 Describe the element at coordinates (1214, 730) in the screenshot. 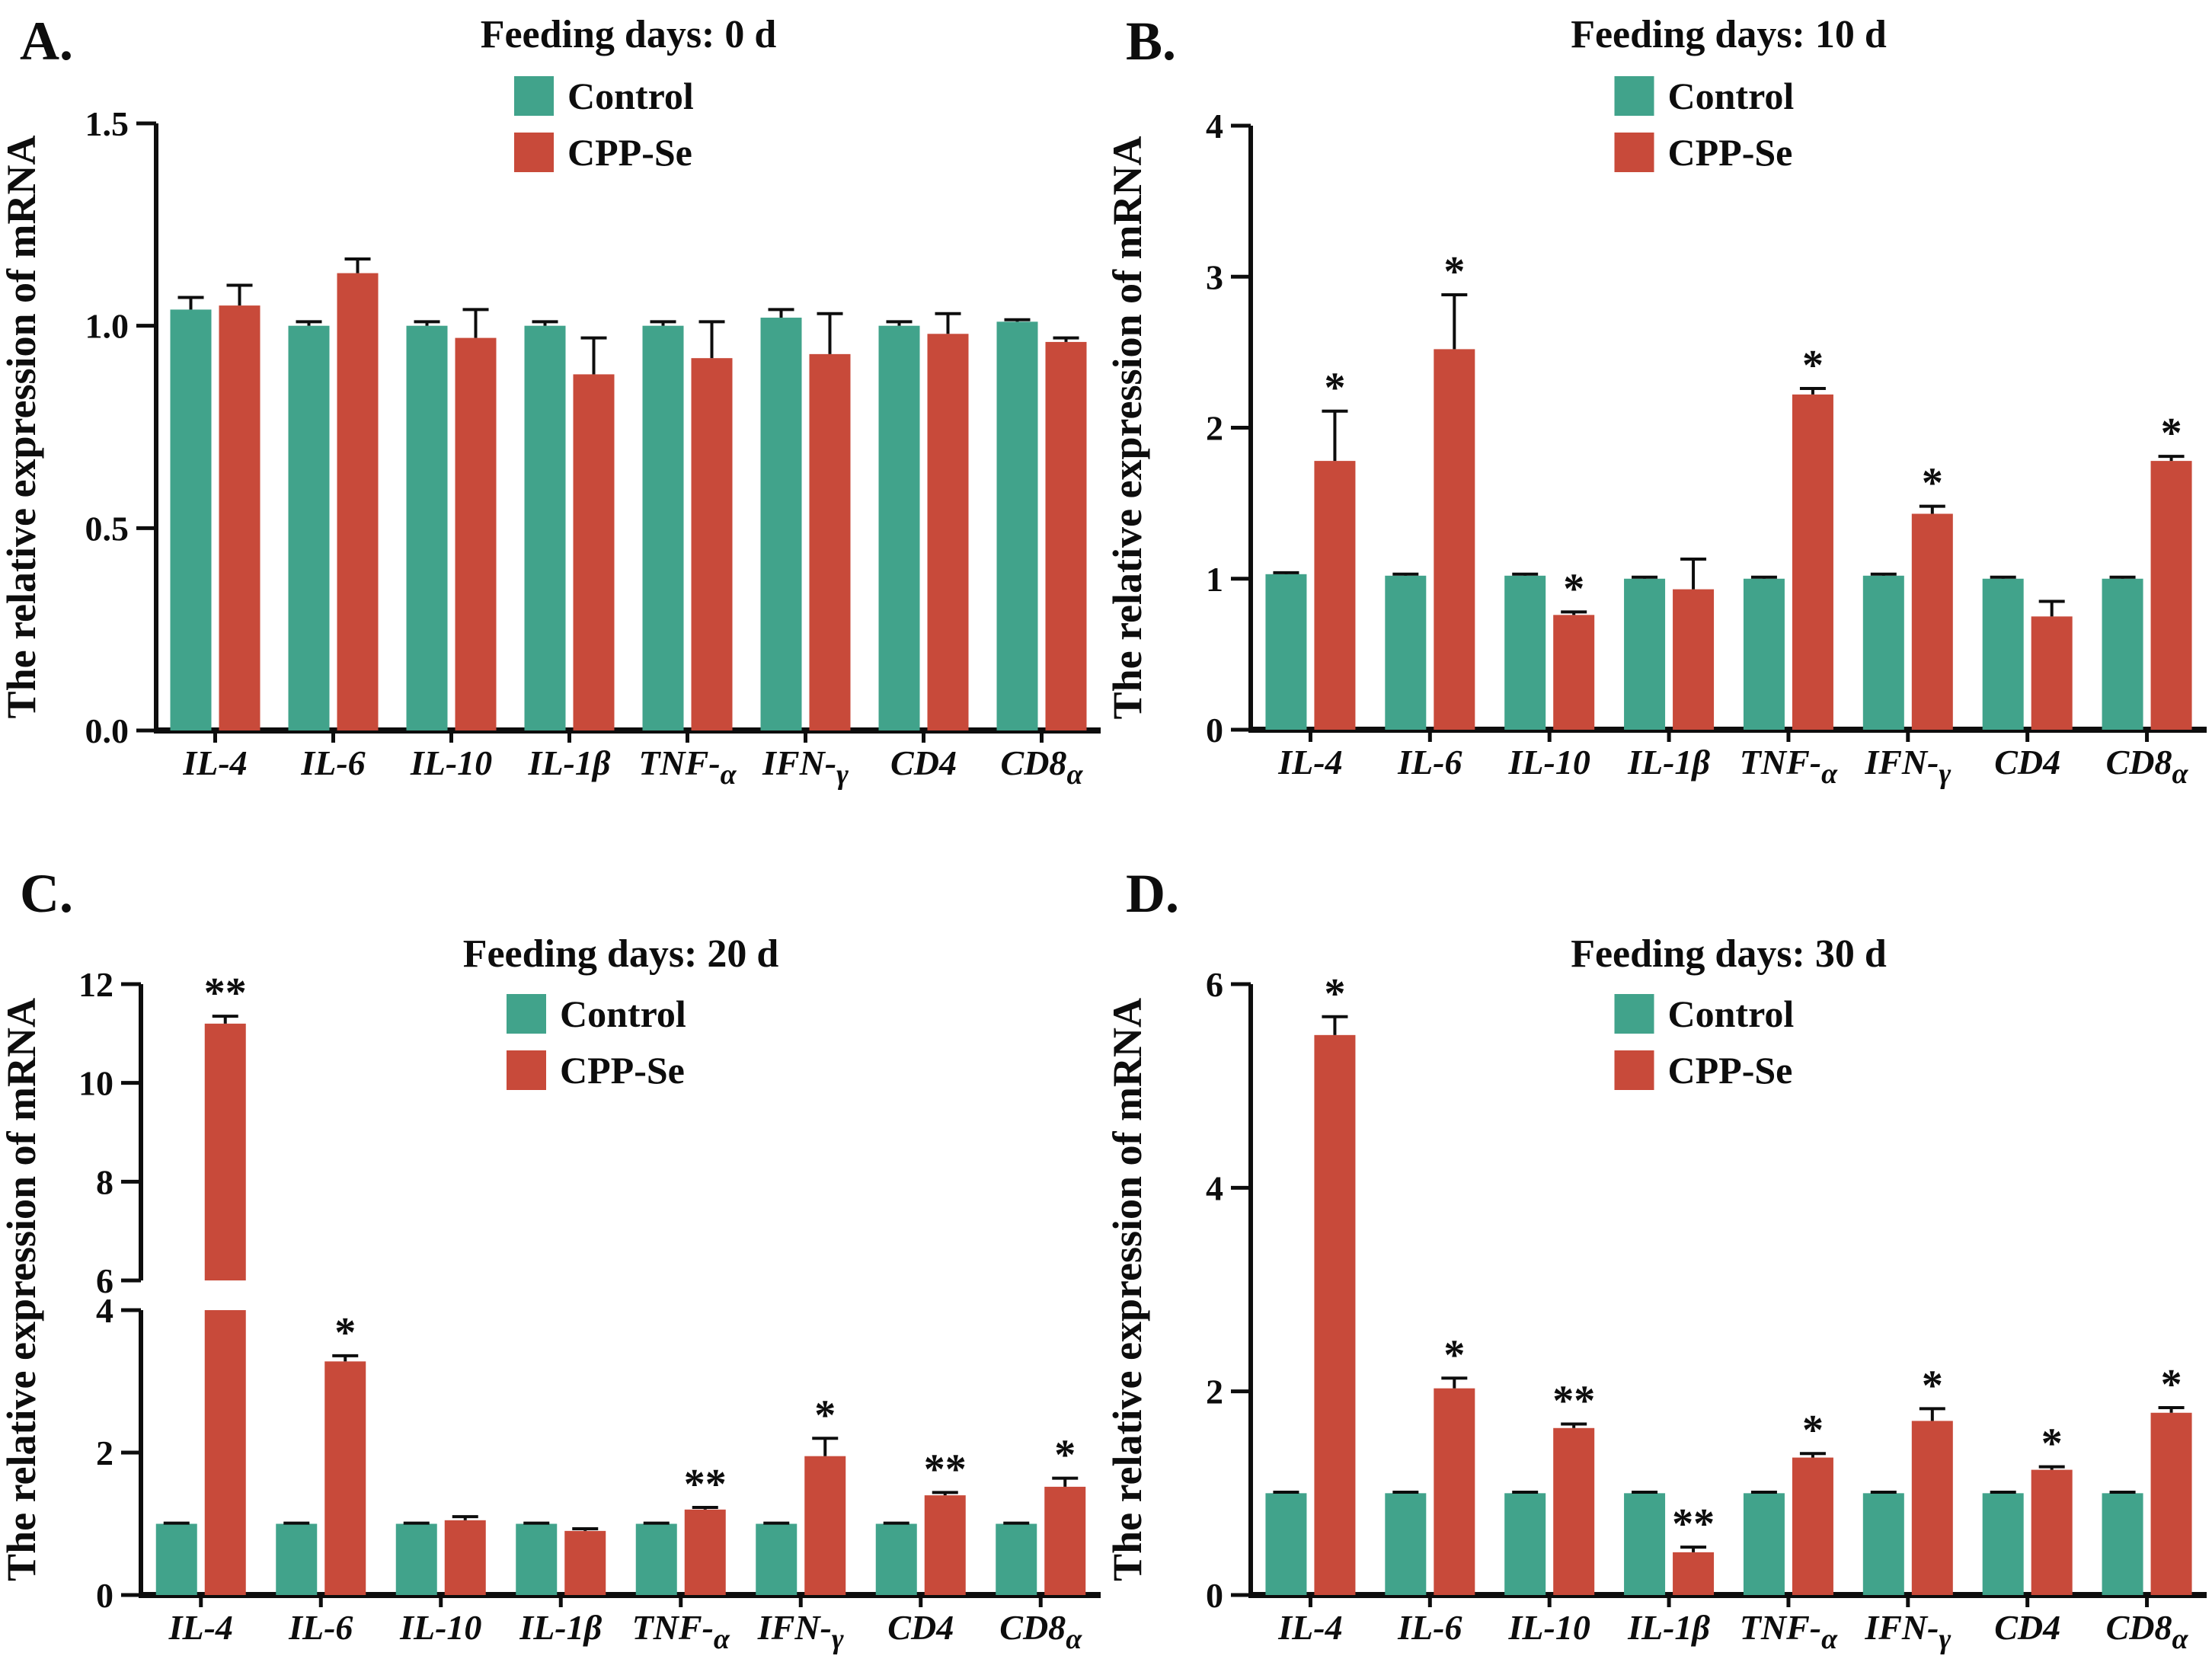

I see `y-tick-label: 0` at that location.